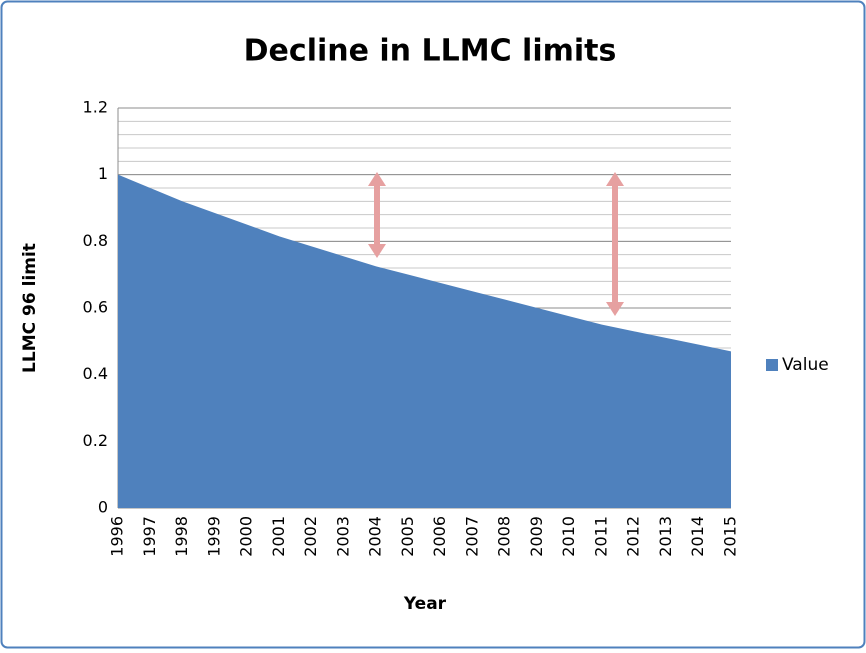 The image size is (866, 653). Describe the element at coordinates (633, 536) in the screenshot. I see `x-tick-label: 2012` at that location.